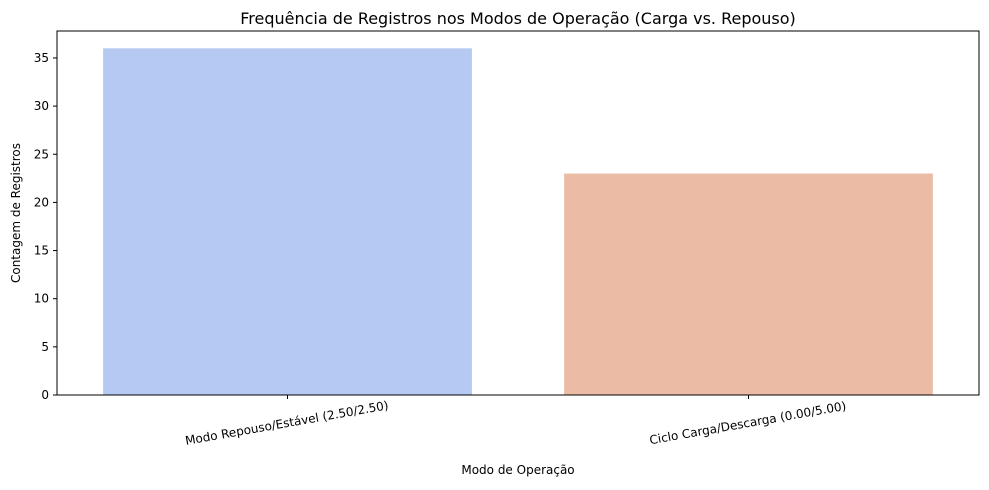 The height and width of the screenshot is (490, 989). What do you see at coordinates (16, 213) in the screenshot?
I see `y-axis-label: Contagem de Registros` at bounding box center [16, 213].